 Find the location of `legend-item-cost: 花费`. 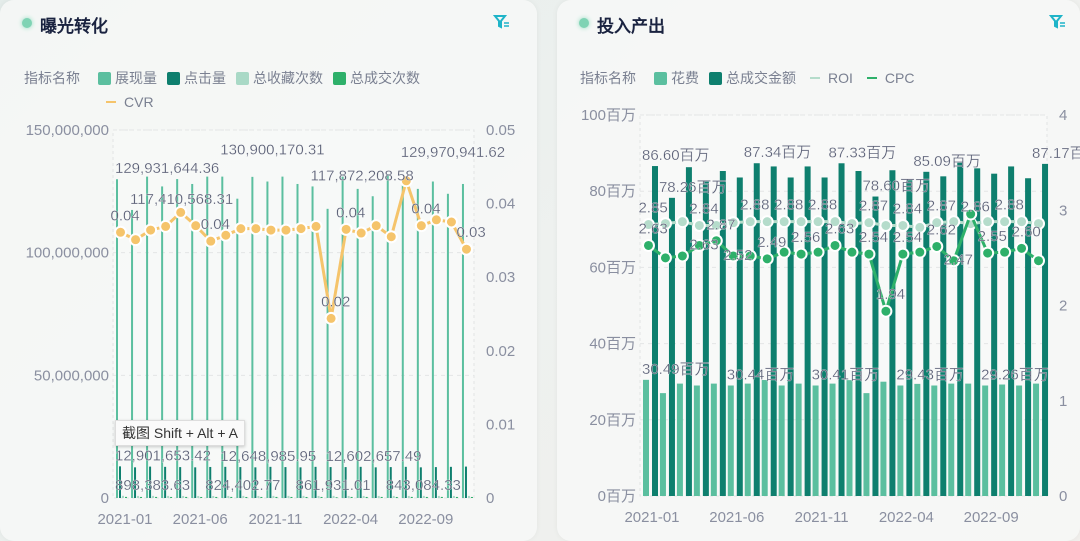

legend-item-cost: 花费 is located at coordinates (676, 78).